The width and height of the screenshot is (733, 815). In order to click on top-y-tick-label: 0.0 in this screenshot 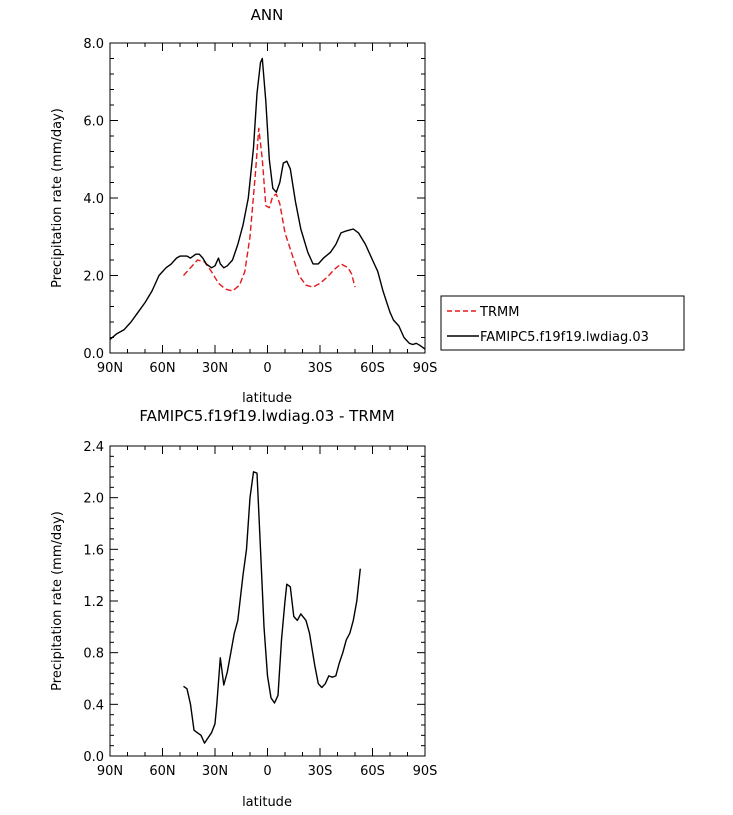, I will do `click(93, 354)`.